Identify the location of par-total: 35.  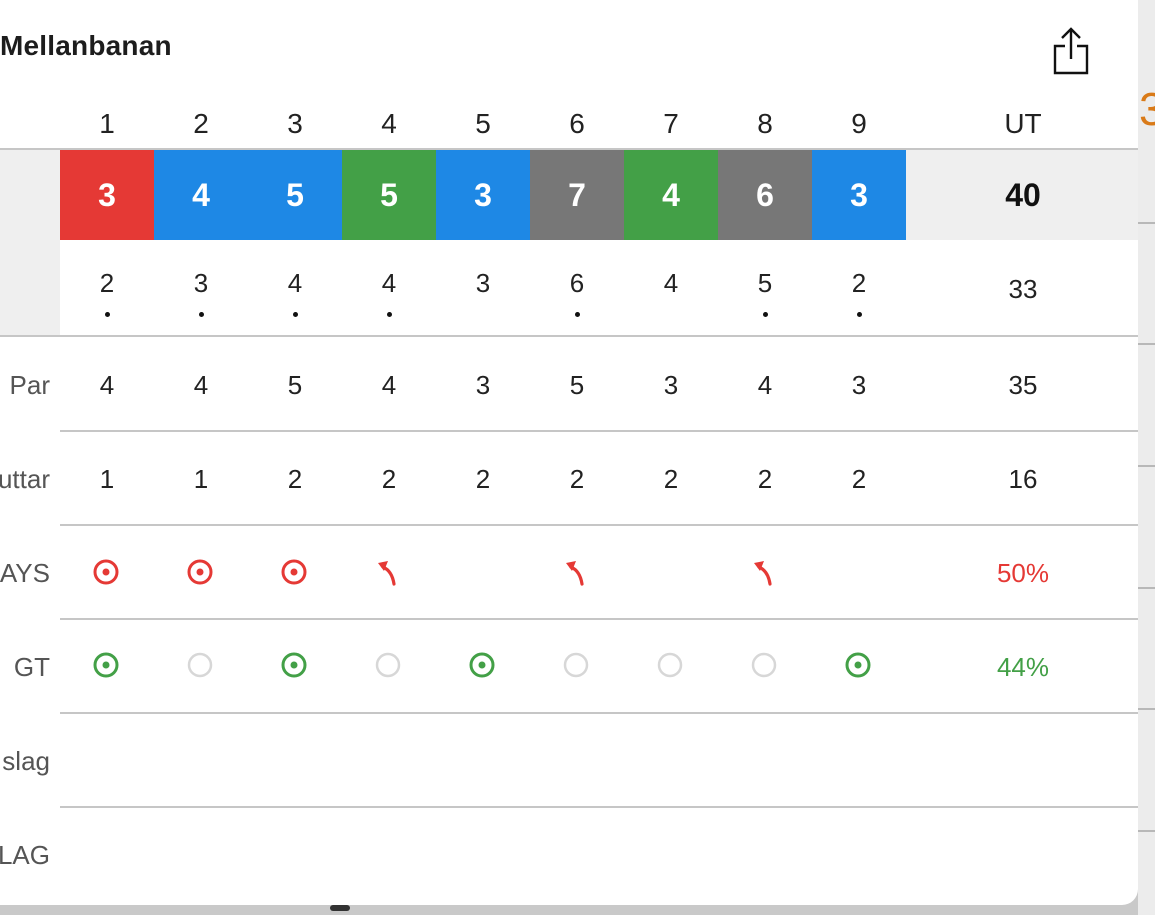
(1023, 385).